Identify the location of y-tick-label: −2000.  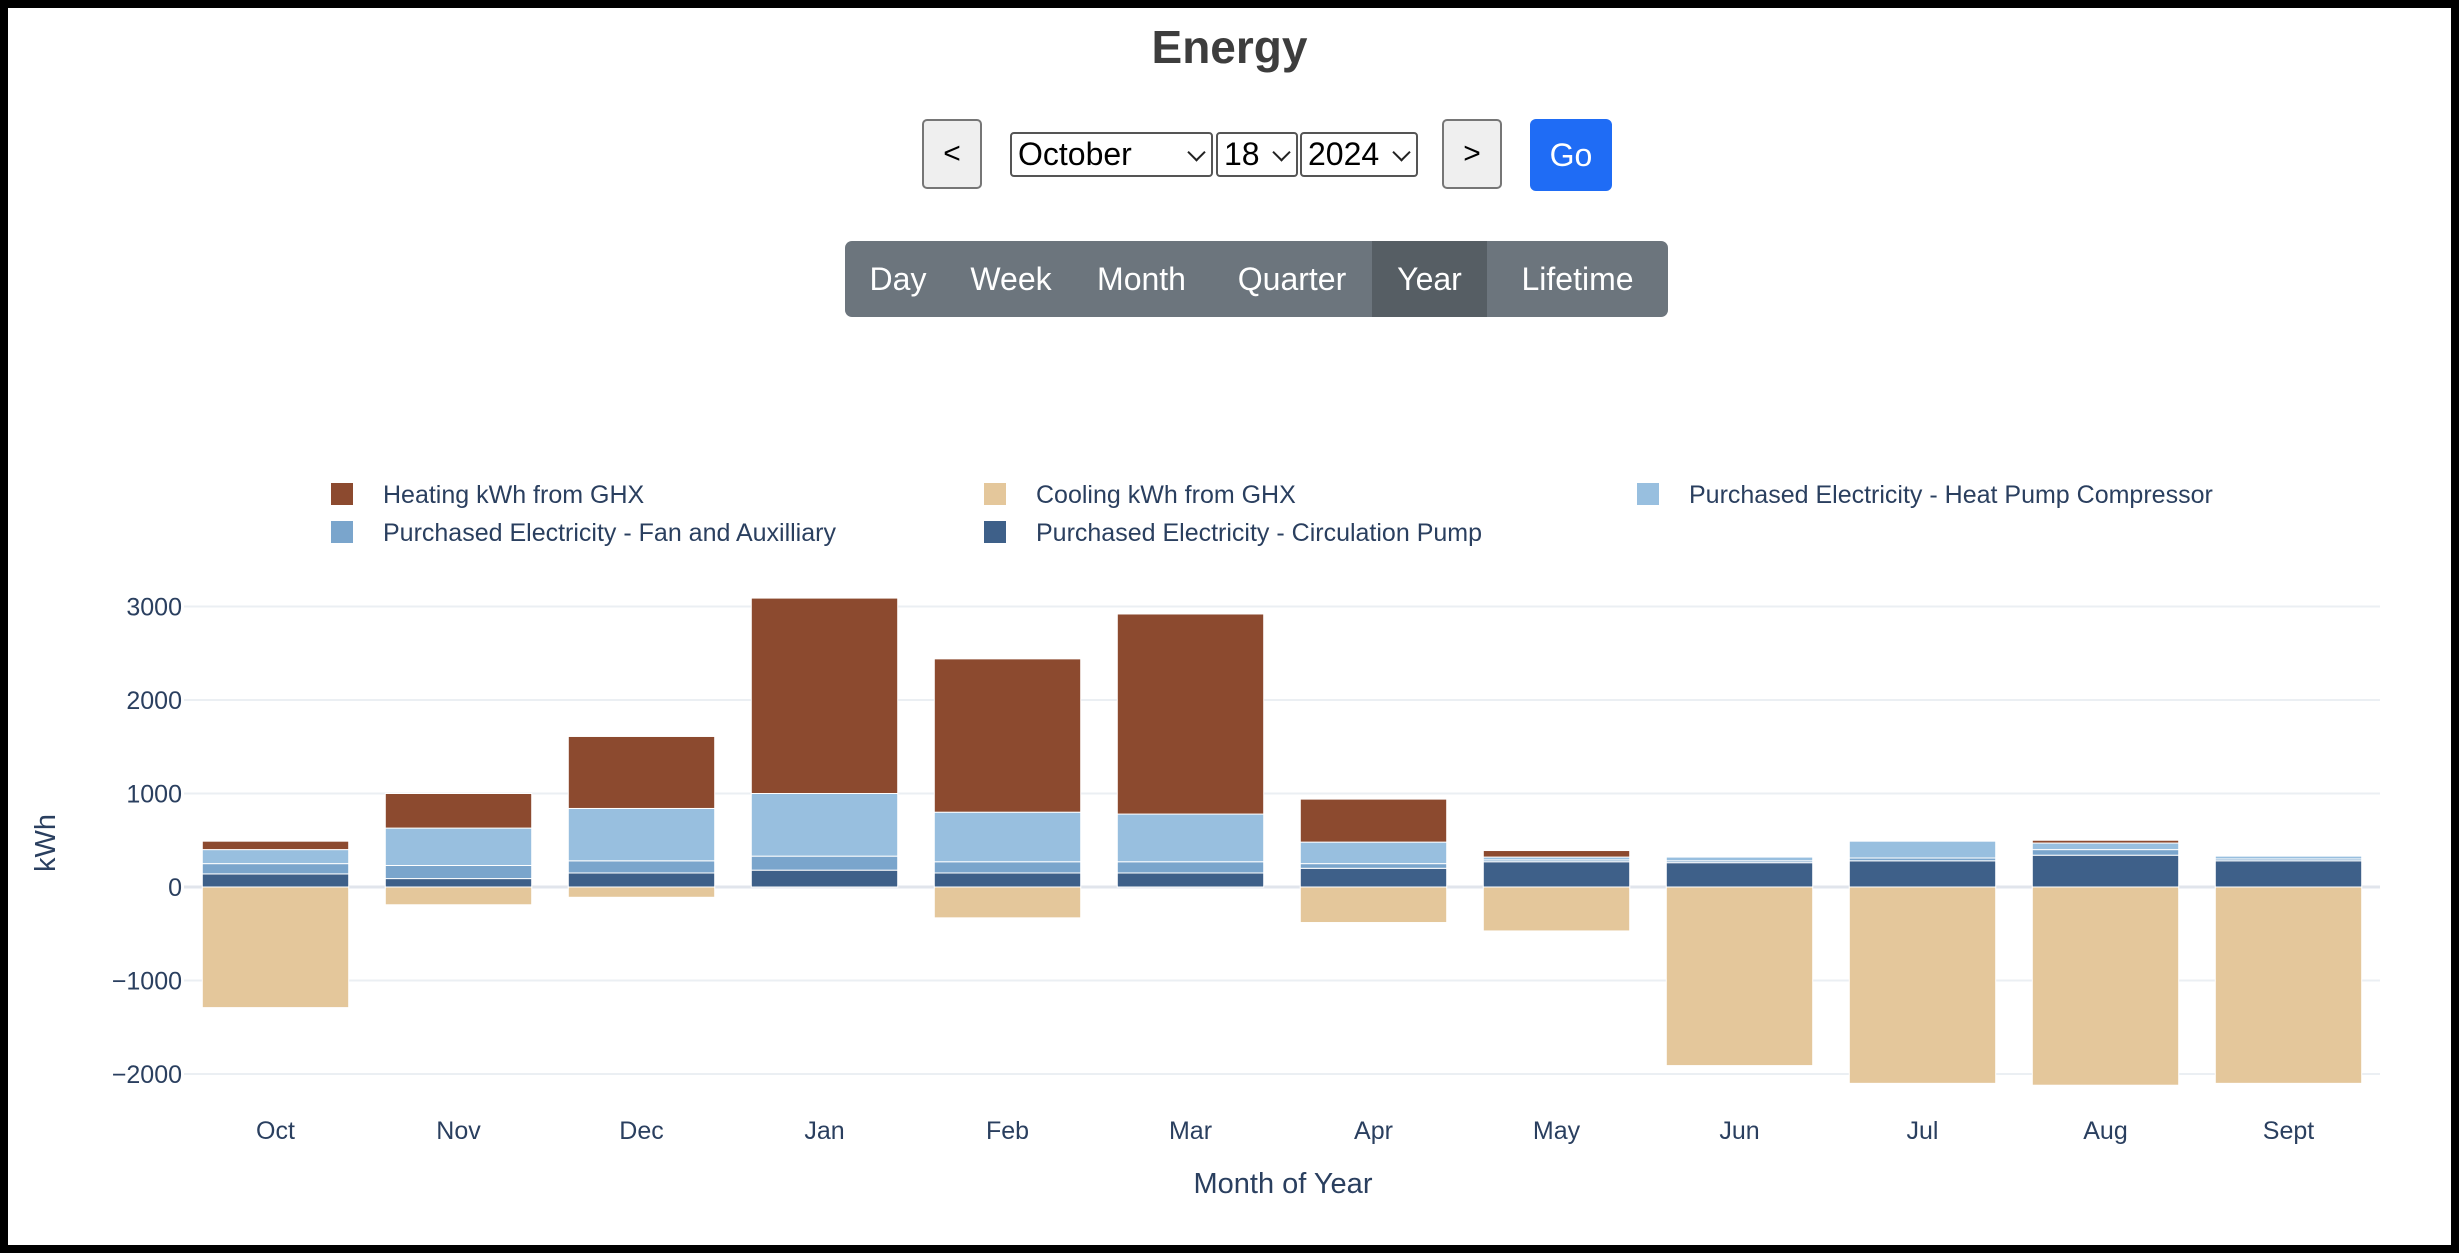
(147, 1075).